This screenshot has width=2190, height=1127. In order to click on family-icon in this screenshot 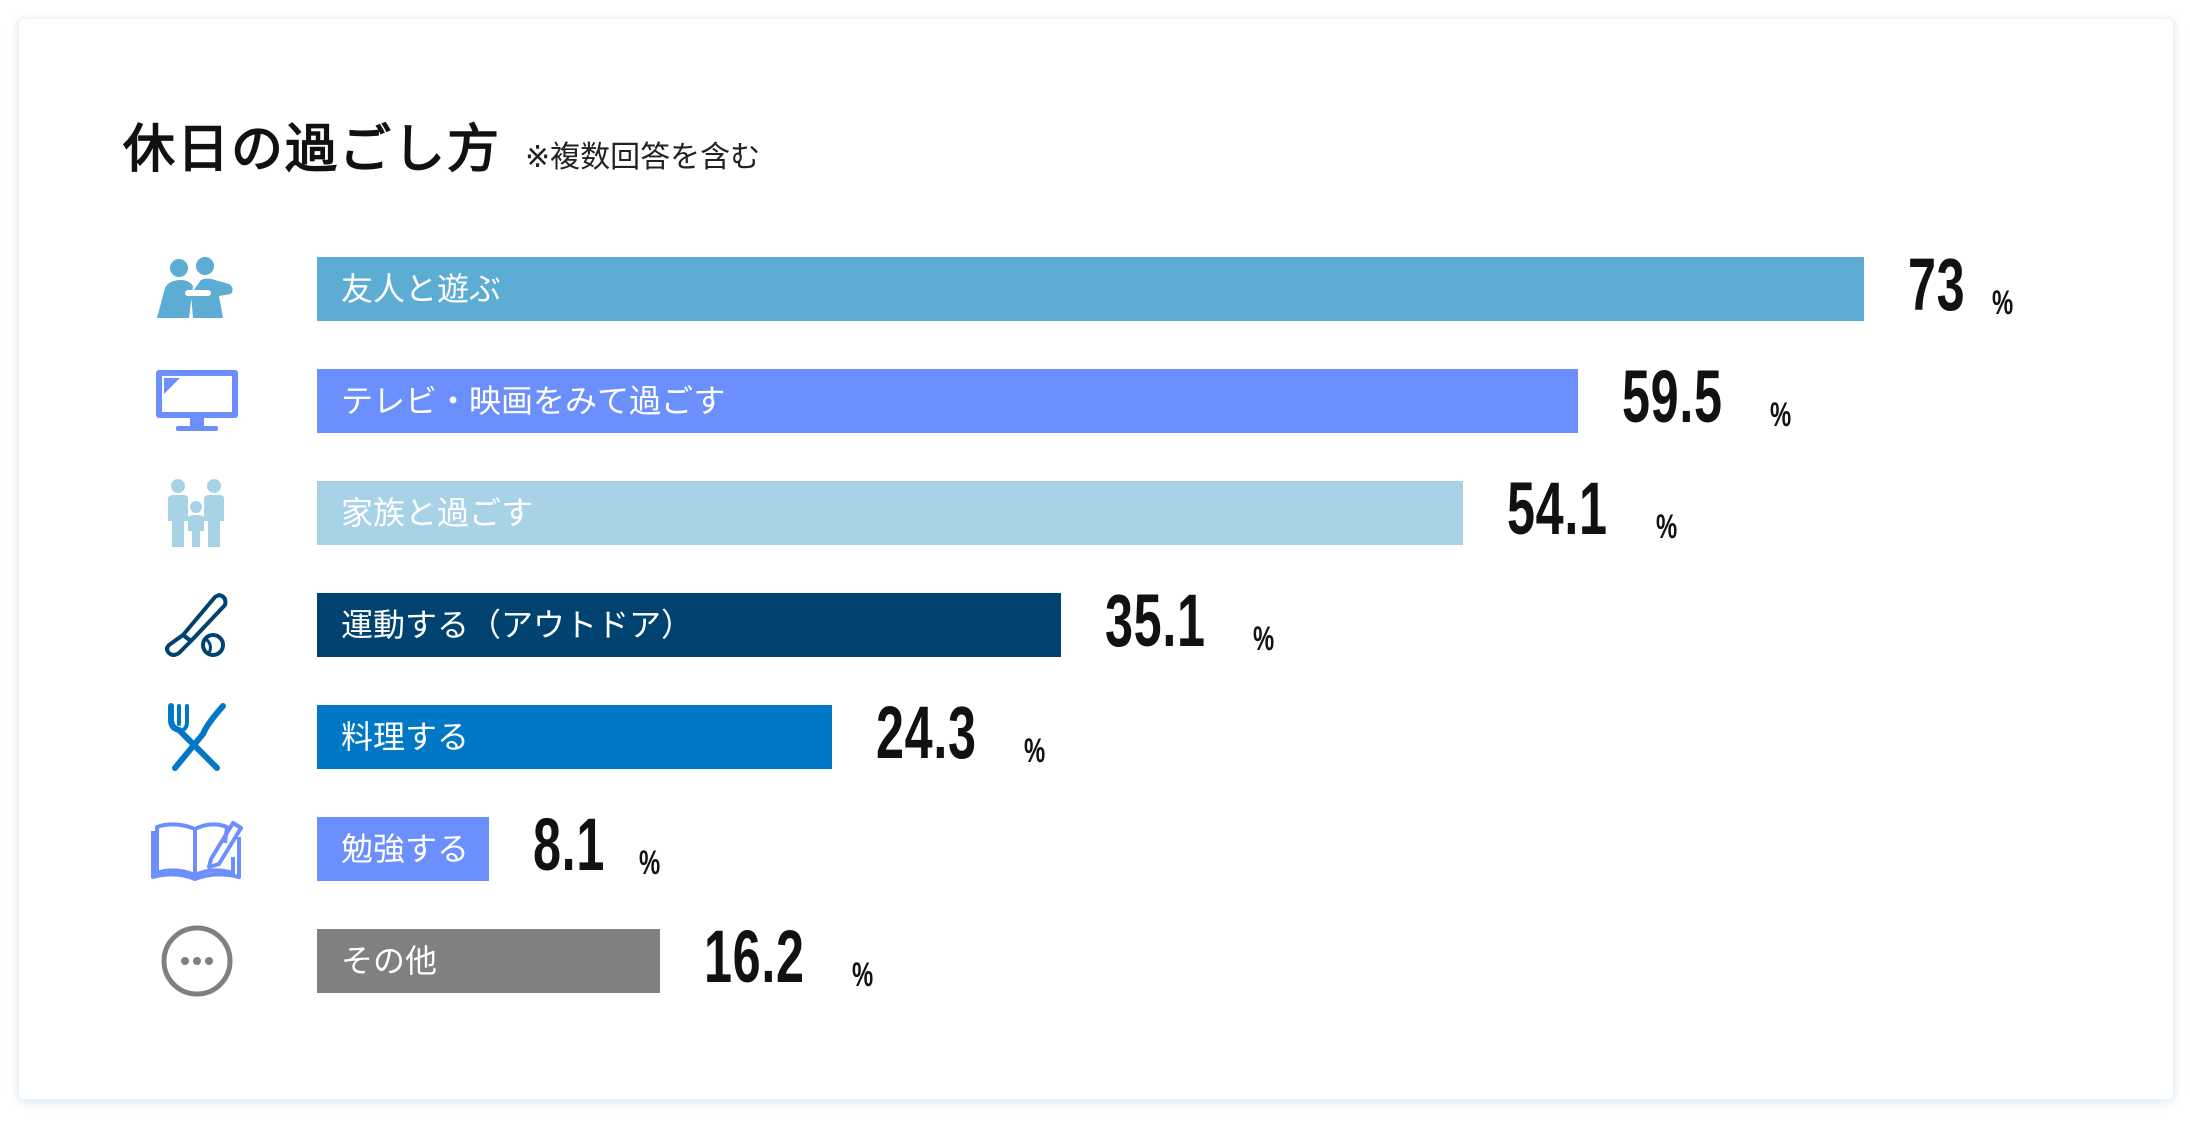, I will do `click(197, 513)`.